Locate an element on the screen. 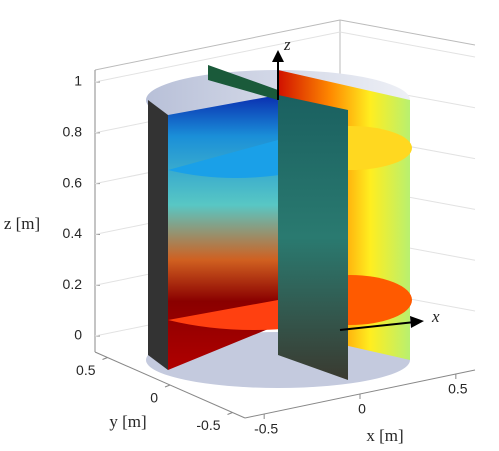 The image size is (499, 451). x-arrow-head is located at coordinates (417, 322).